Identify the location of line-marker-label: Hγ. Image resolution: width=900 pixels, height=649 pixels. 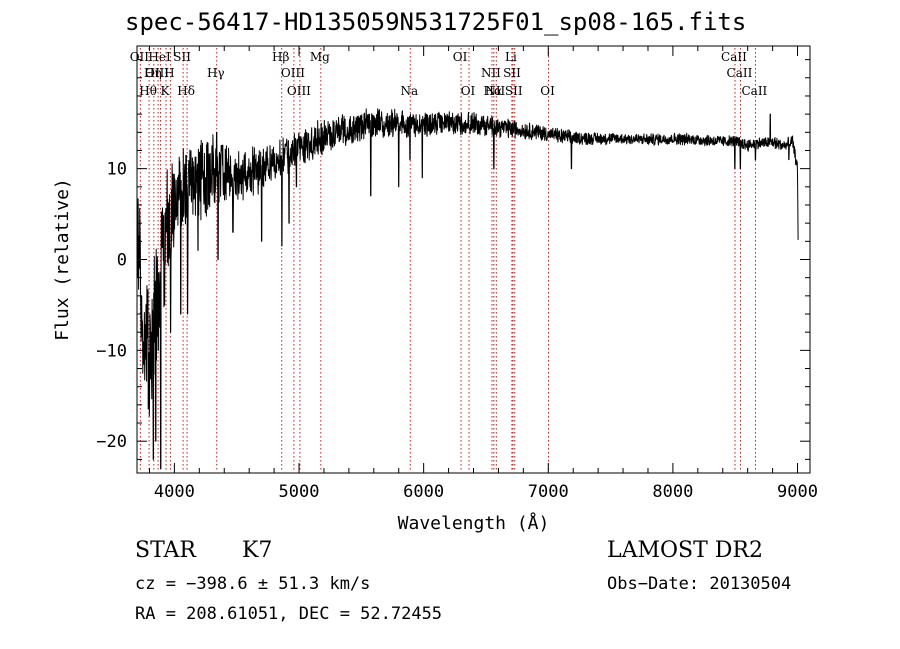
(216, 73).